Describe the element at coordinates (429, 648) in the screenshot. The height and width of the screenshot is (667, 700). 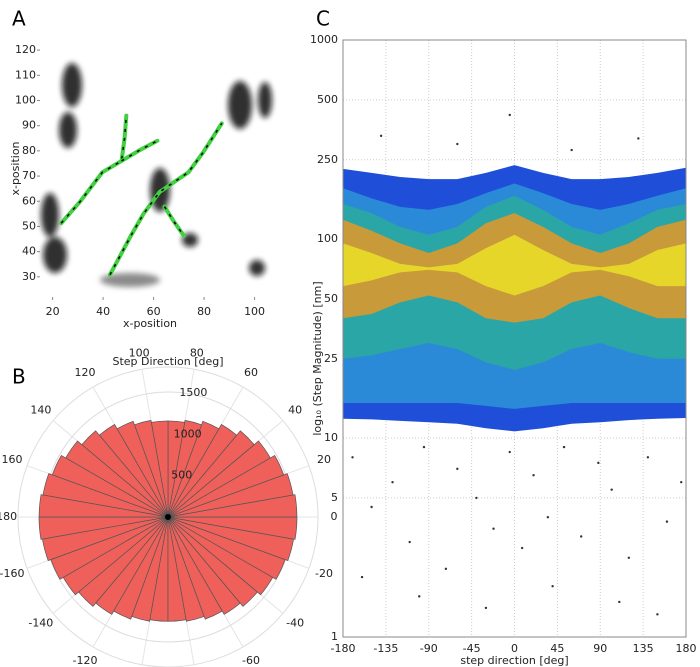
I see `x-tick-label: -90` at that location.